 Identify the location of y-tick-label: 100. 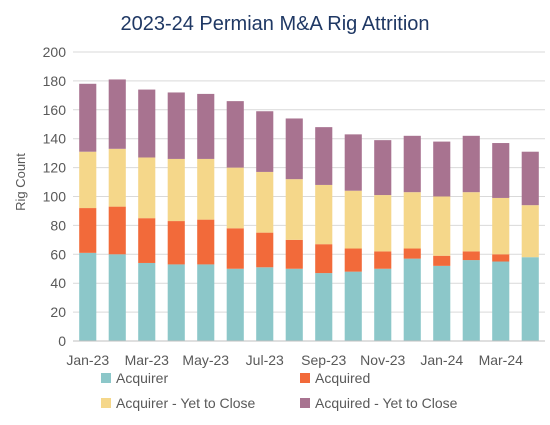
(55, 197).